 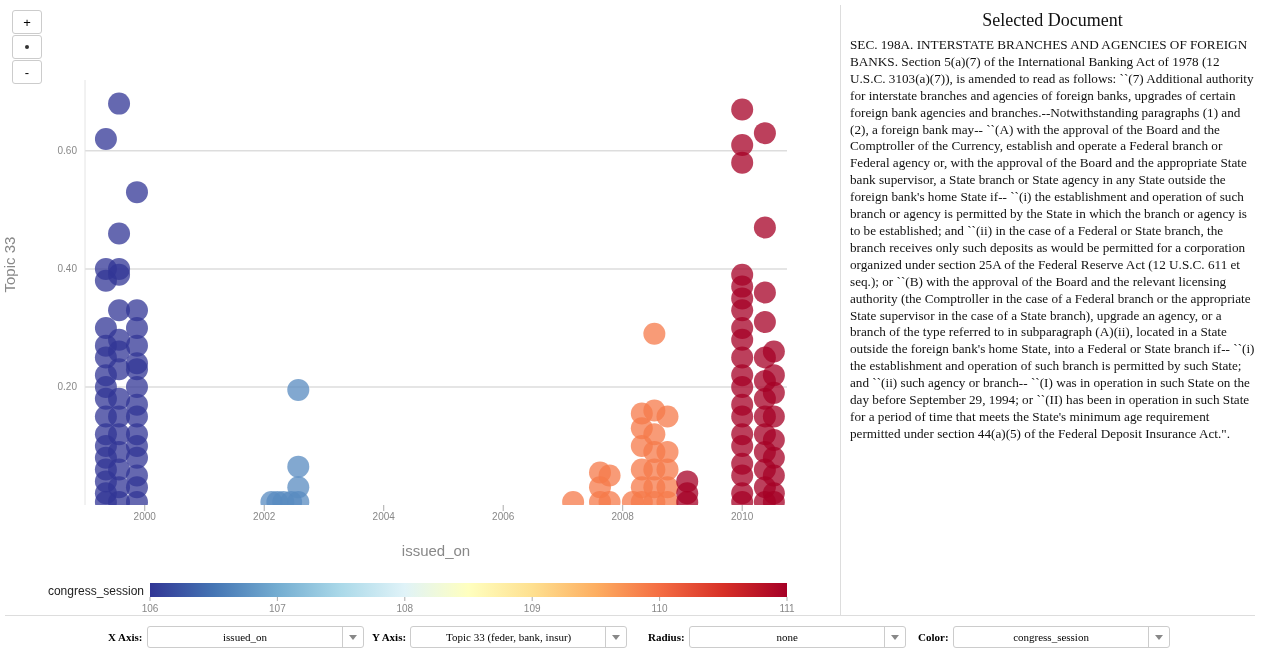 I want to click on text: Radius:, so click(x=666, y=637).